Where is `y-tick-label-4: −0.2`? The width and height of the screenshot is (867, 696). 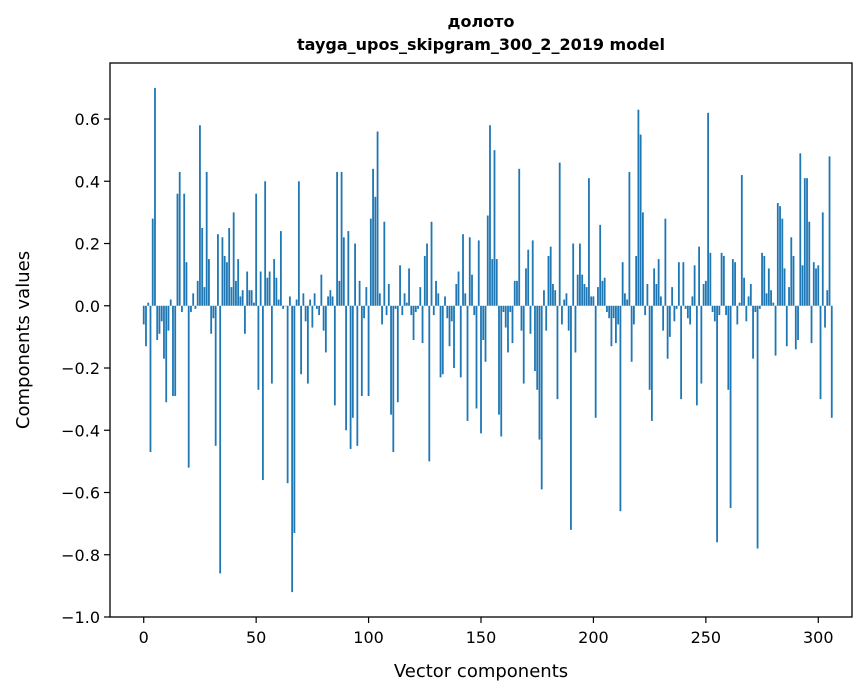 y-tick-label-4: −0.2 is located at coordinates (80, 368).